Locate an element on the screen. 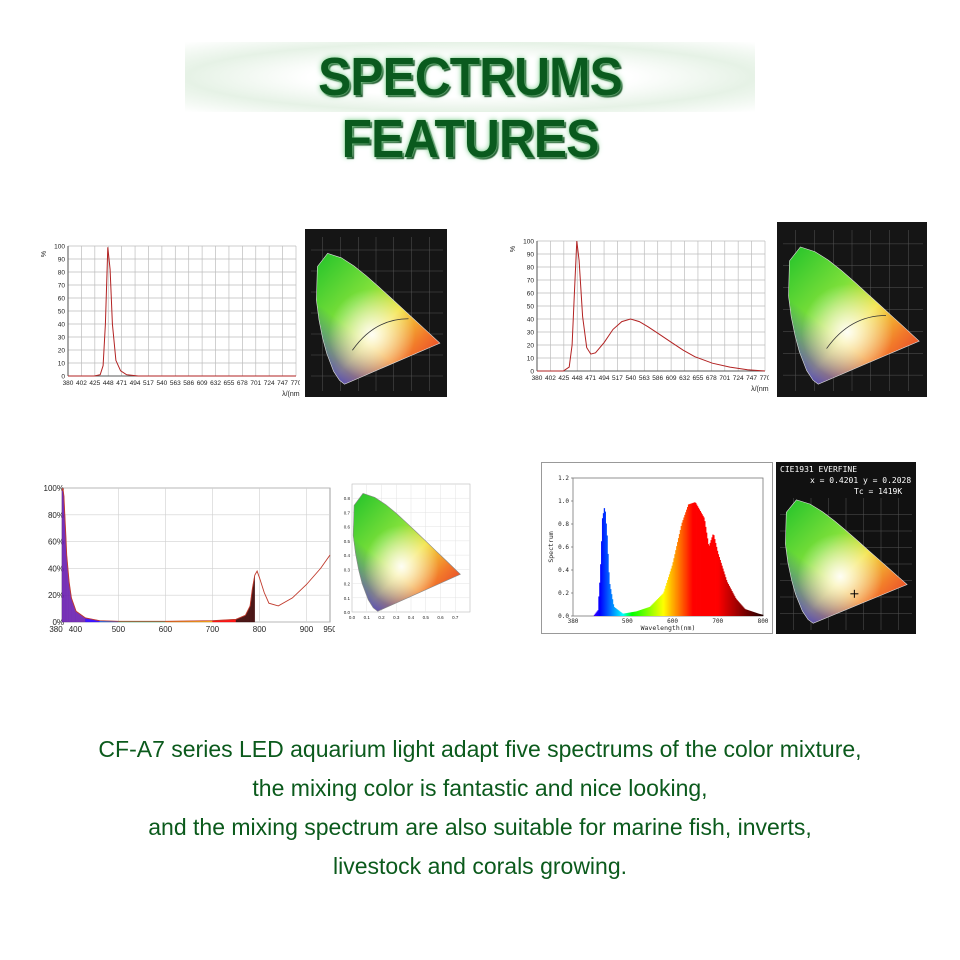 This screenshot has height=960, width=960. y-tick-label: 50 is located at coordinates (531, 307).